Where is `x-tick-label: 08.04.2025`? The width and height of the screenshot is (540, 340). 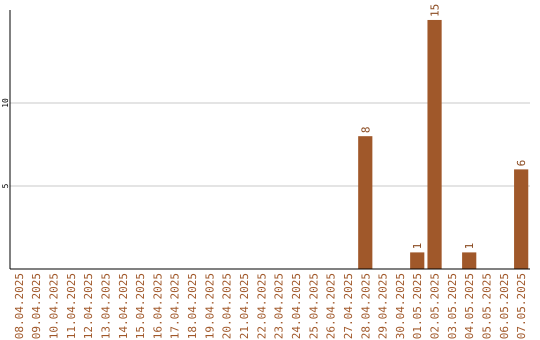
x-tick-label: 08.04.2025 is located at coordinates (19, 306).